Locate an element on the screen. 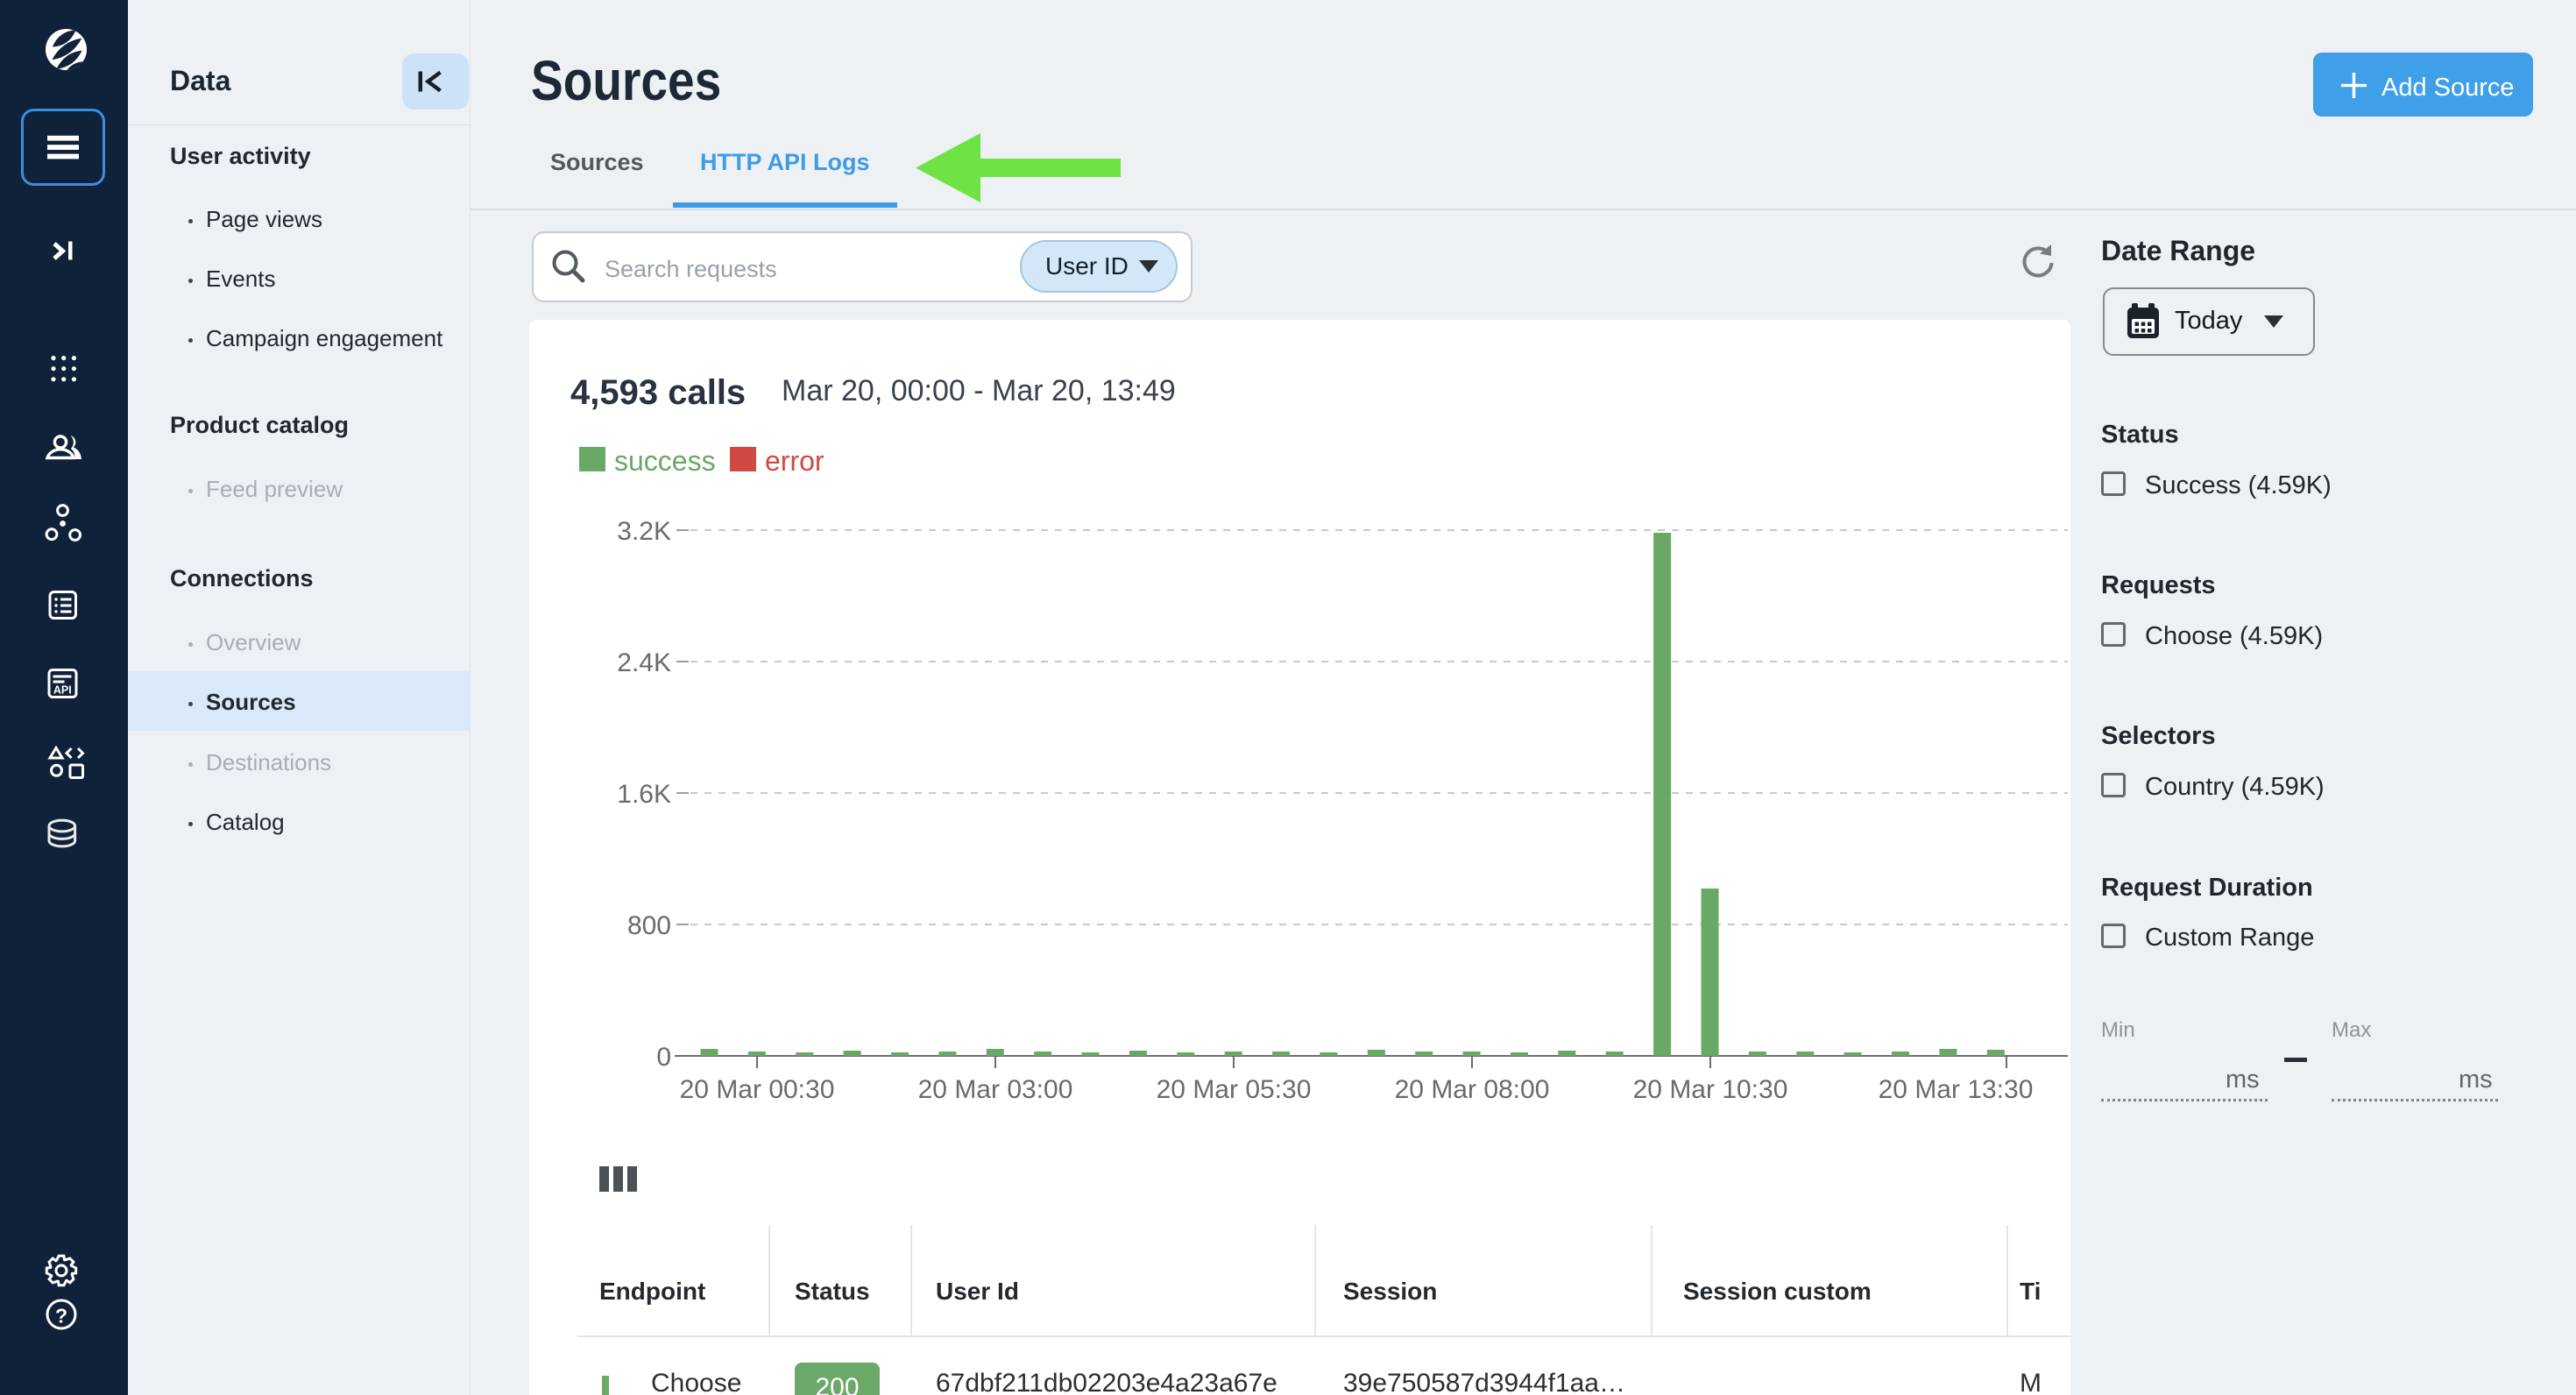 The image size is (2576, 1395). svg-text: 3.2K is located at coordinates (644, 531).